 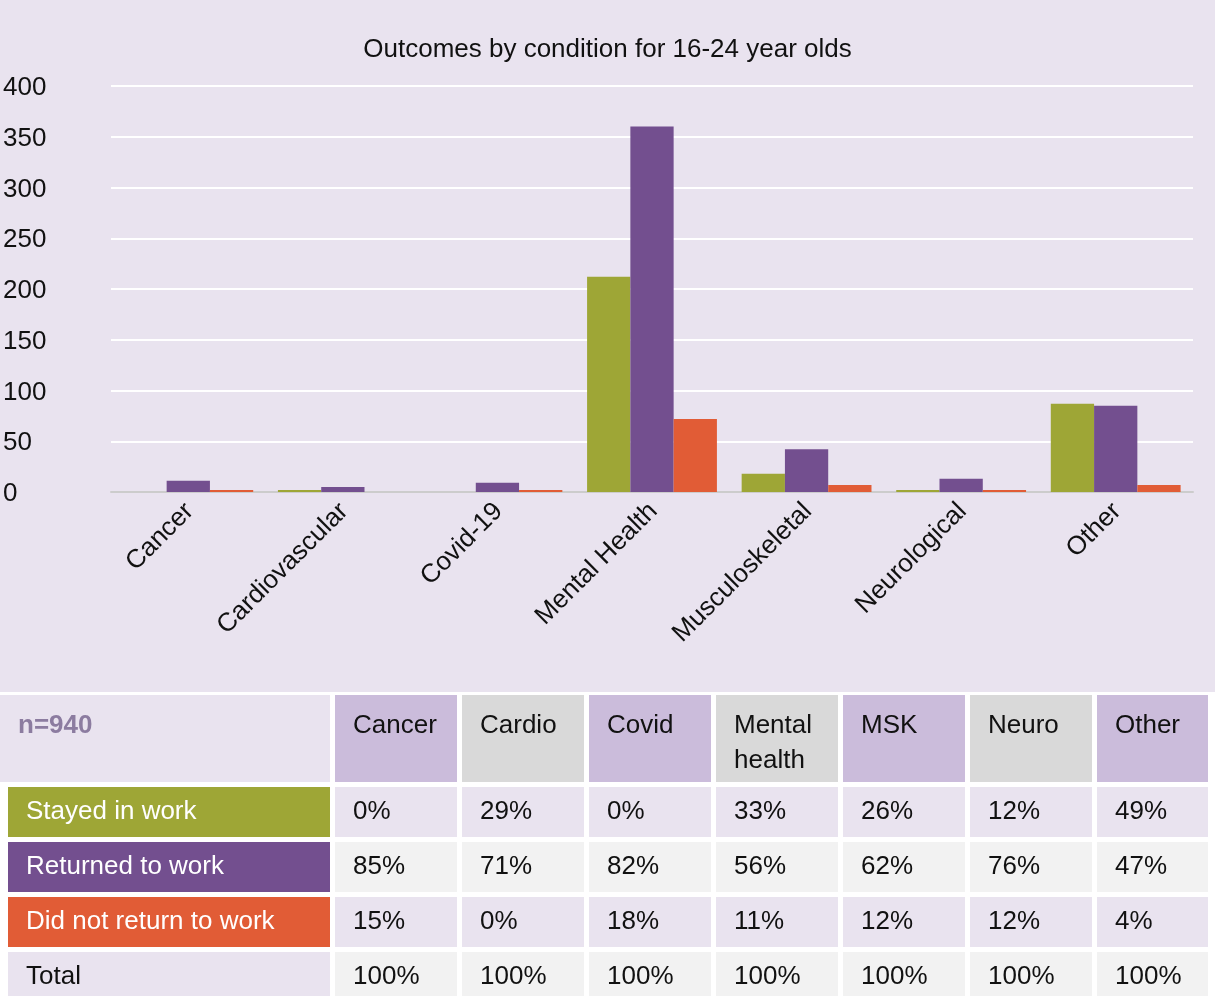 What do you see at coordinates (1014, 865) in the screenshot?
I see `text: 76%` at bounding box center [1014, 865].